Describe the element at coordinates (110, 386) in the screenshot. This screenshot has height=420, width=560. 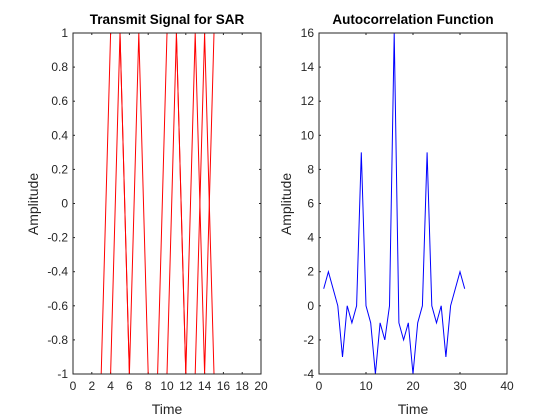
I see `signal-x-tick-label: 4` at that location.